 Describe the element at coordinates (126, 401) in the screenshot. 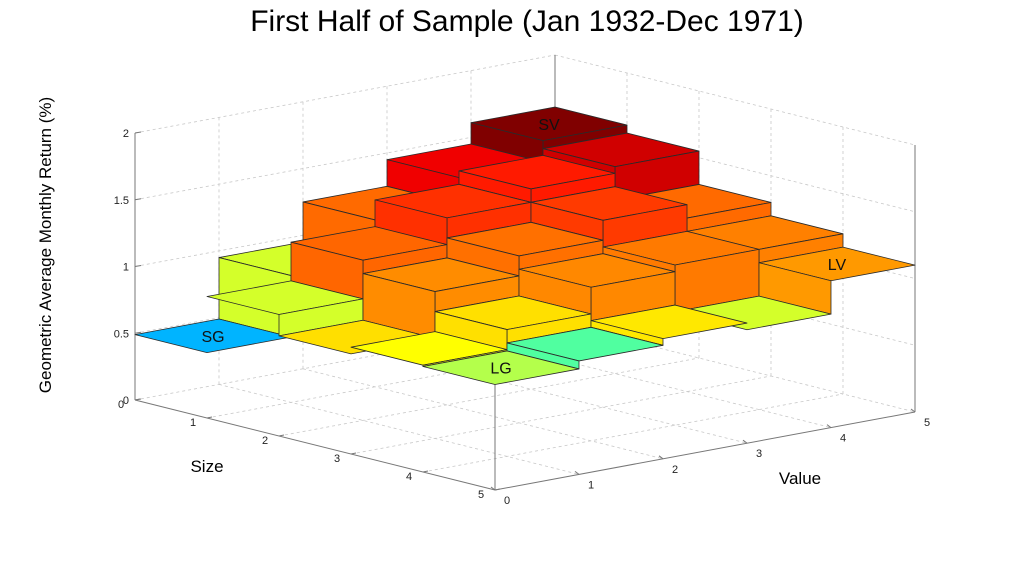

I see `z-tick-label: 0` at that location.